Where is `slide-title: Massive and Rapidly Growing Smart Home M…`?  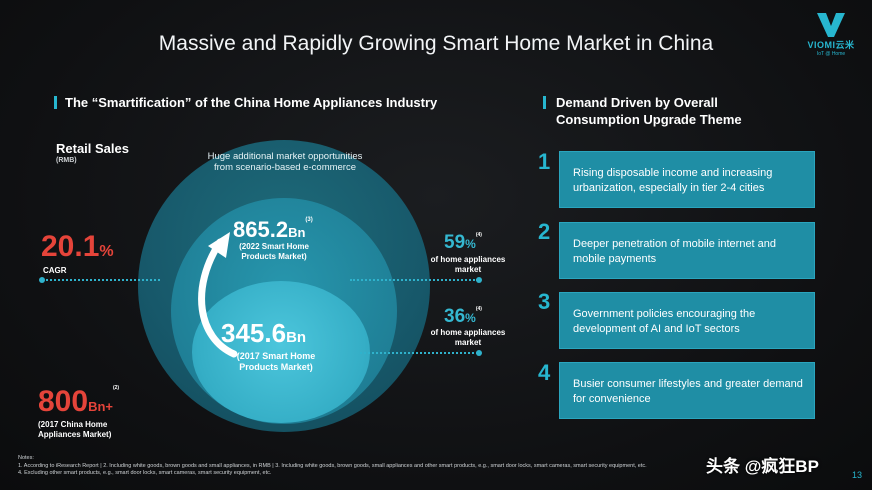 slide-title: Massive and Rapidly Growing Smart Home M… is located at coordinates (436, 43).